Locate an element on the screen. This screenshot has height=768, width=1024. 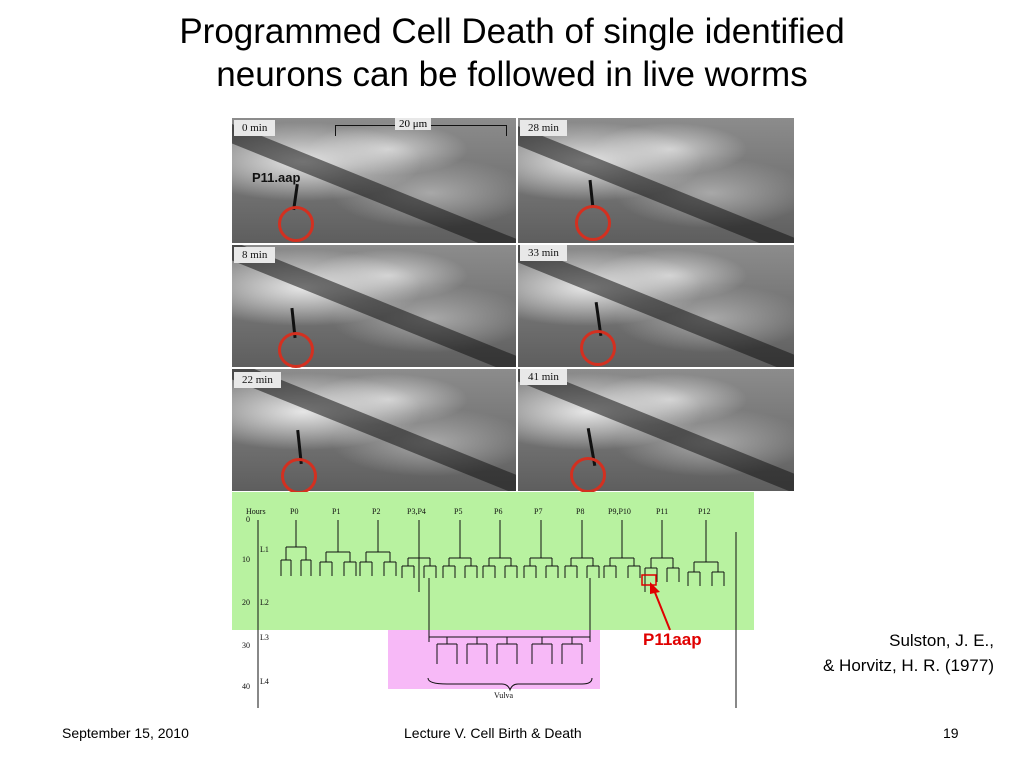
stage-label: L4 is located at coordinates (264, 681).